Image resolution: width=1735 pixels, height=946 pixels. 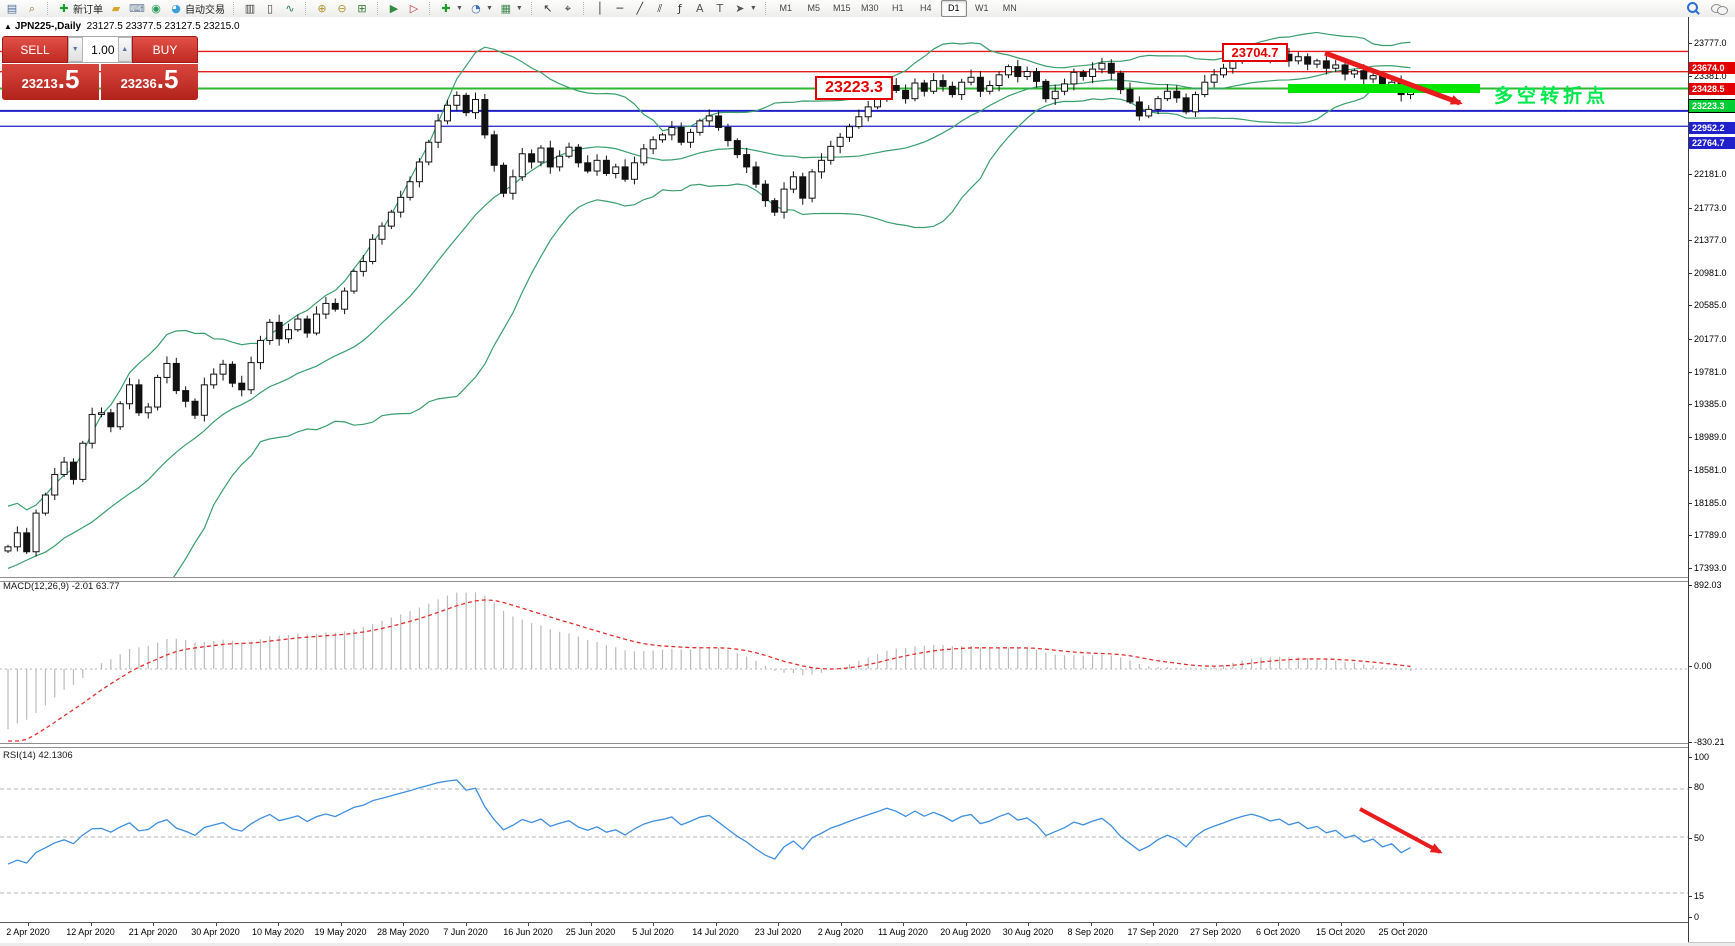 I want to click on crosshair-button: ⌖, so click(x=568, y=8).